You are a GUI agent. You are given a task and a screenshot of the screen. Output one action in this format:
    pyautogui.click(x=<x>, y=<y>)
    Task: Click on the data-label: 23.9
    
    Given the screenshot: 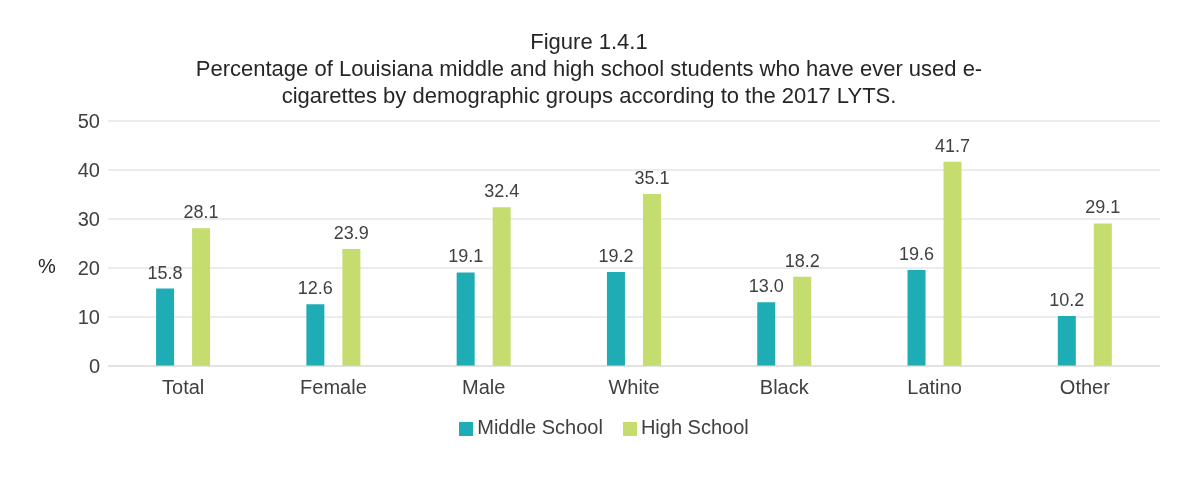 What is the action you would take?
    pyautogui.click(x=351, y=232)
    